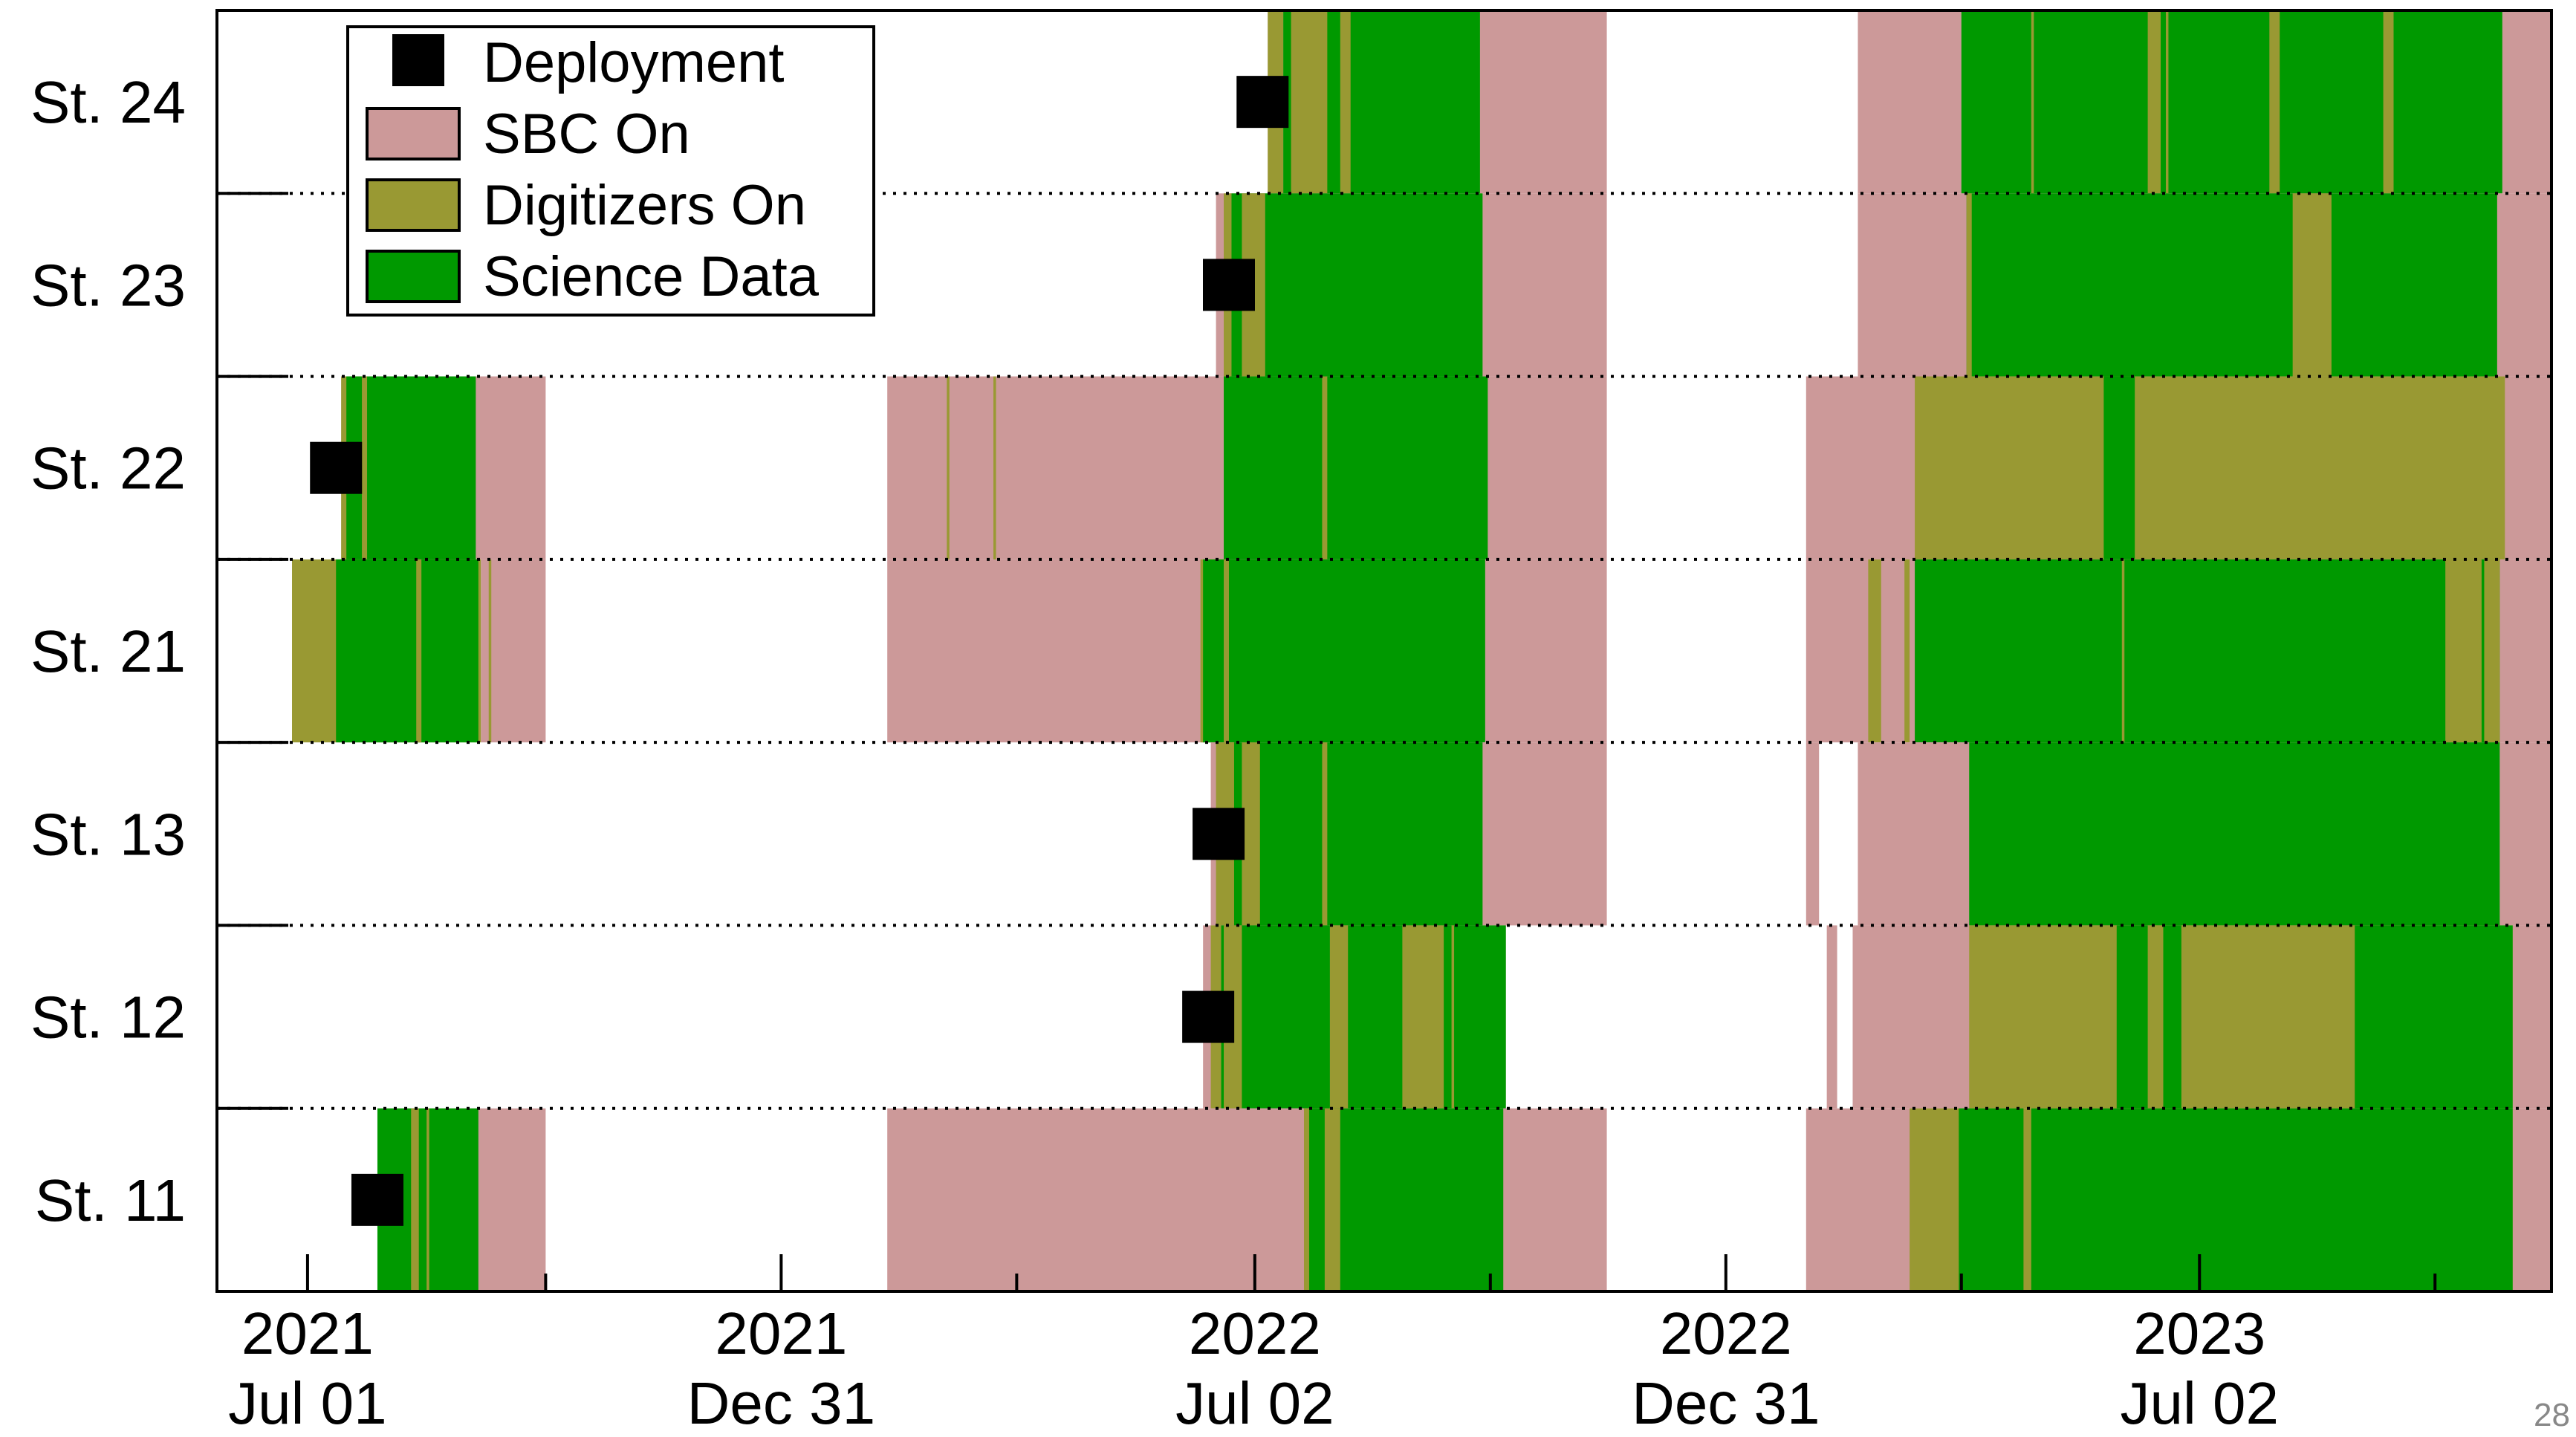 The width and height of the screenshot is (2576, 1437). Describe the element at coordinates (110, 1200) in the screenshot. I see `y-tick-label: St. 11` at that location.